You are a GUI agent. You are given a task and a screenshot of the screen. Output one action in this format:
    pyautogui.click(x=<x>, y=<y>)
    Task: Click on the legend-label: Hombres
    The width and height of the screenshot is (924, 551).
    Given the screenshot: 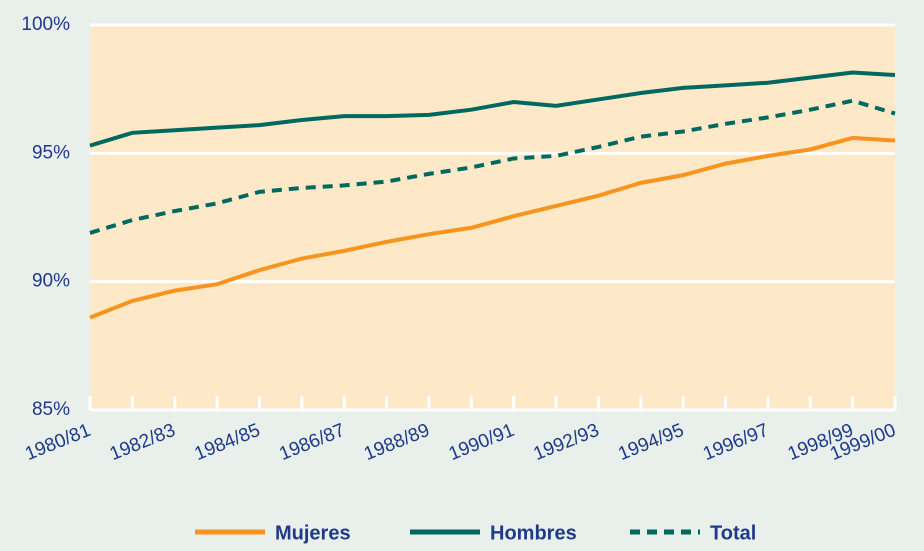 What is the action you would take?
    pyautogui.click(x=533, y=533)
    